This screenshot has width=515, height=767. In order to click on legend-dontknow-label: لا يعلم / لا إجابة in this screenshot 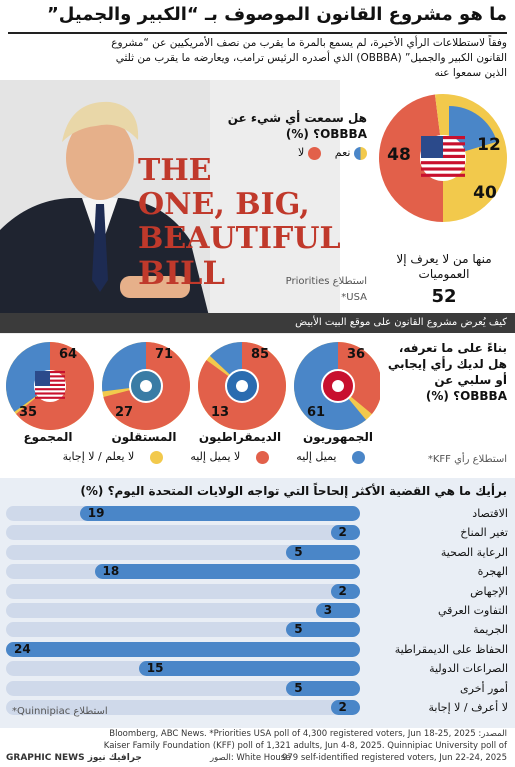, I will do `click(98, 456)`.